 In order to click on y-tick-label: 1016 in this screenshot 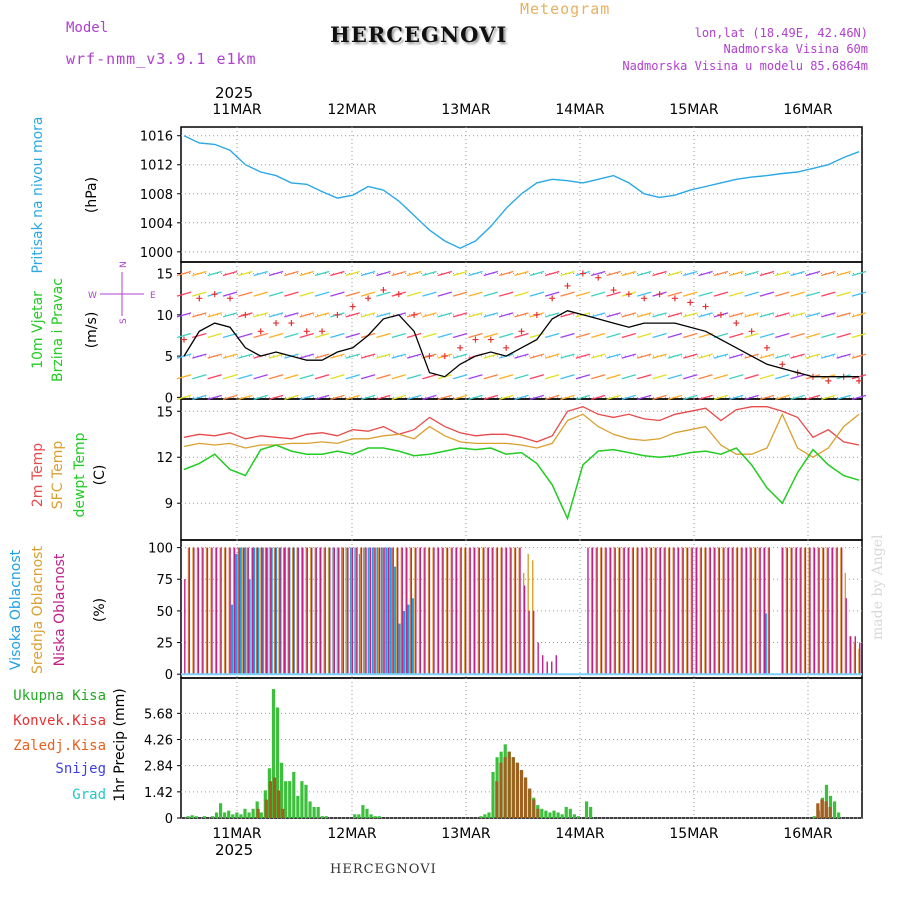, I will do `click(156, 137)`.